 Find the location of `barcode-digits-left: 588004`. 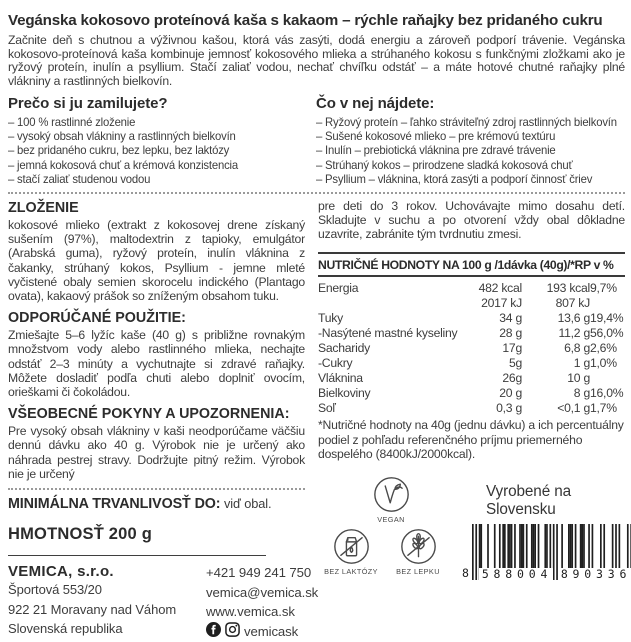

barcode-digits-left: 588004 is located at coordinates (515, 573).